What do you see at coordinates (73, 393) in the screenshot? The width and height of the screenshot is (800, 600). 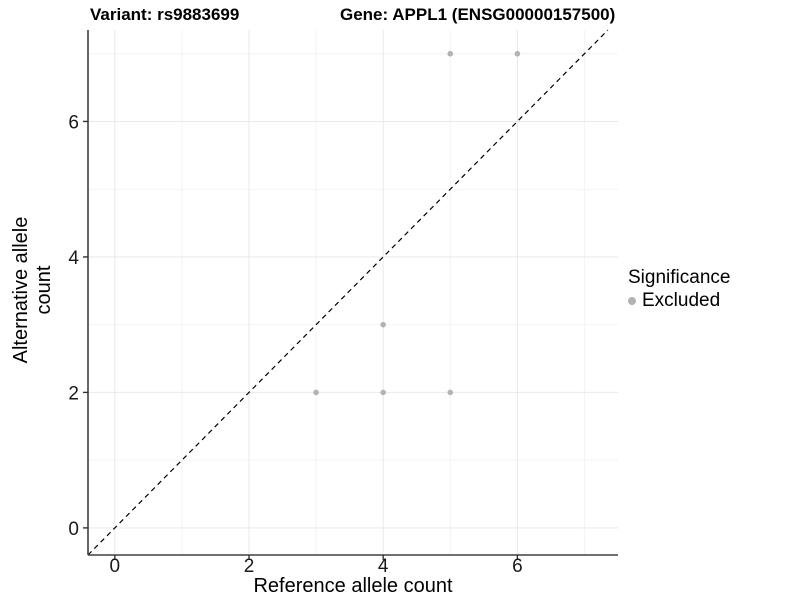 I see `y-tick-label: 2` at bounding box center [73, 393].